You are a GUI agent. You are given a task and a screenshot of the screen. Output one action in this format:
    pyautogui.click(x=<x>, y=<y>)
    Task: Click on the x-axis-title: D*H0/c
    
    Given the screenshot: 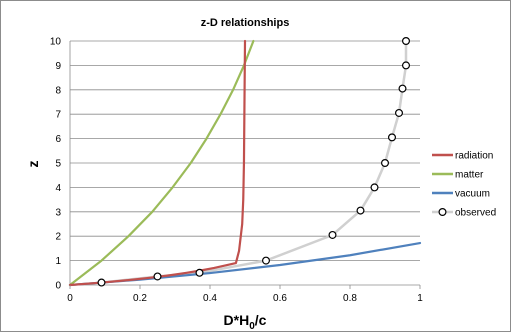 What is the action you would take?
    pyautogui.click(x=245, y=322)
    